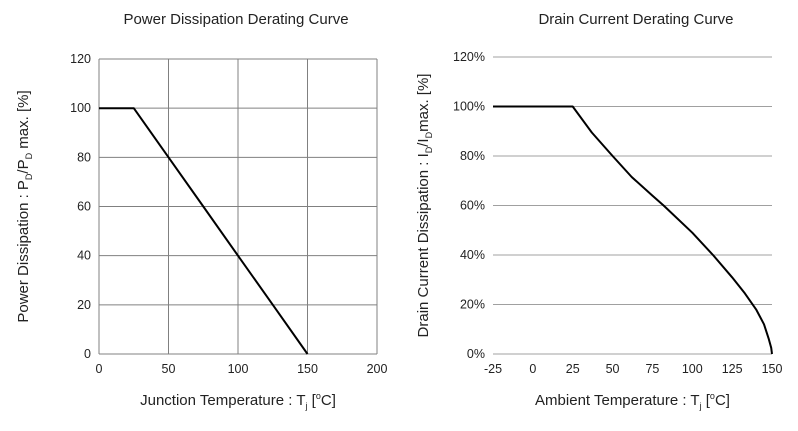 The width and height of the screenshot is (798, 431). Describe the element at coordinates (652, 369) in the screenshot. I see `x-tick-label: 75` at that location.